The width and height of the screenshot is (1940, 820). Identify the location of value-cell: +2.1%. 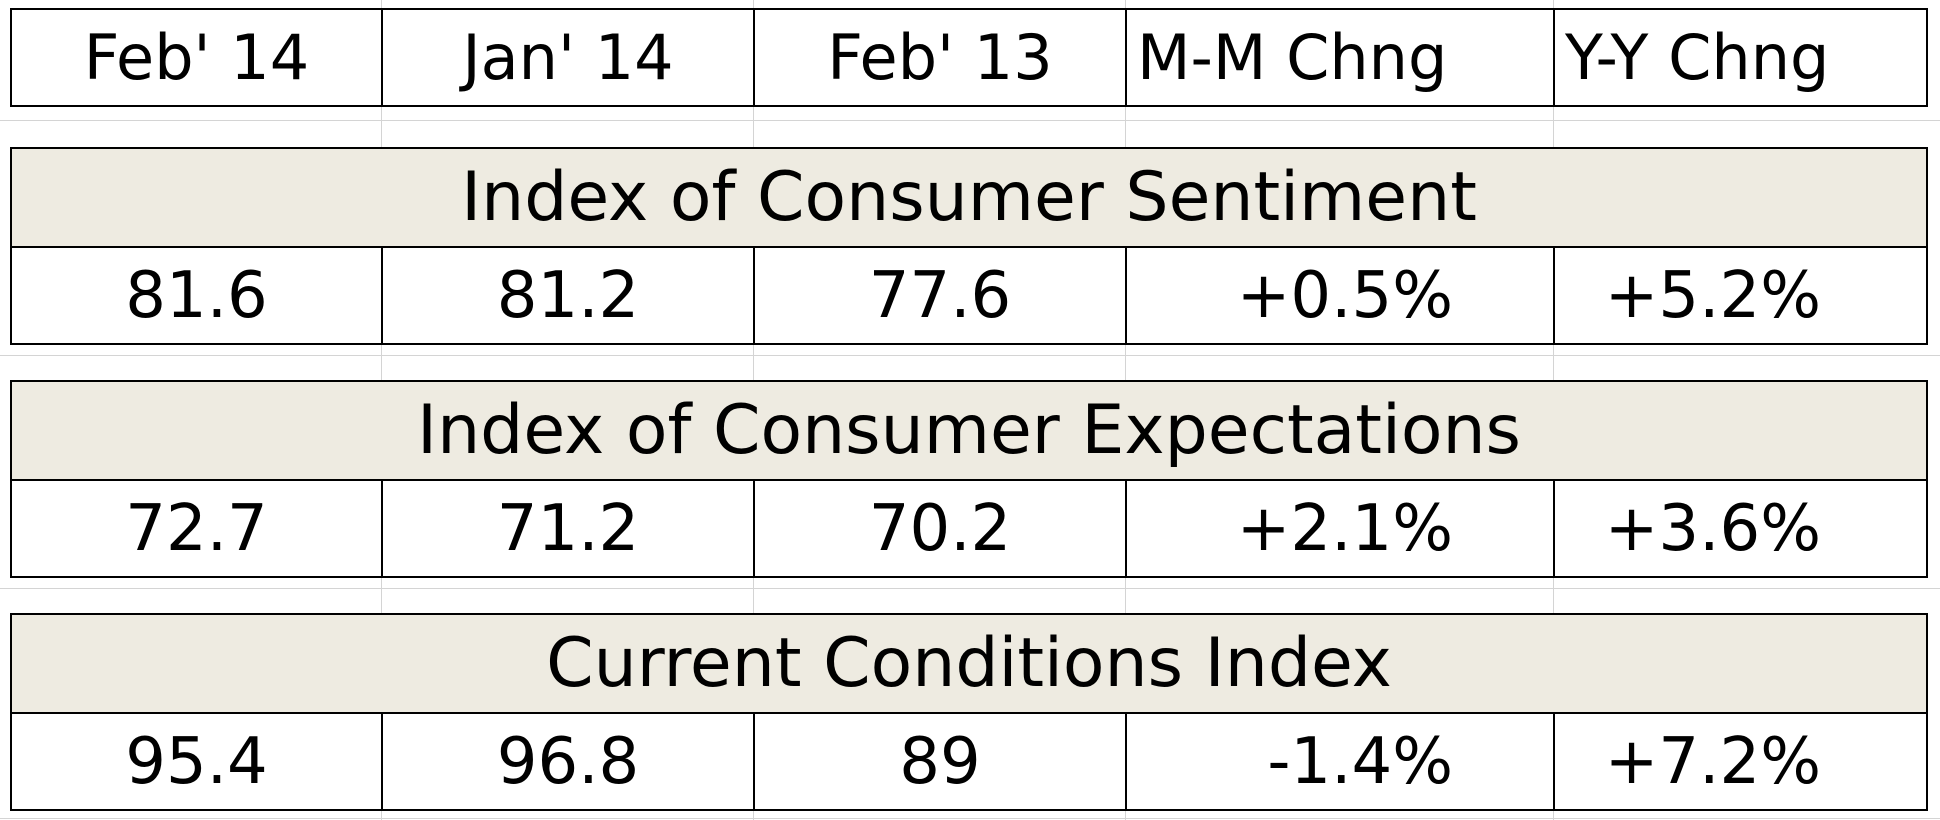
(1339, 528).